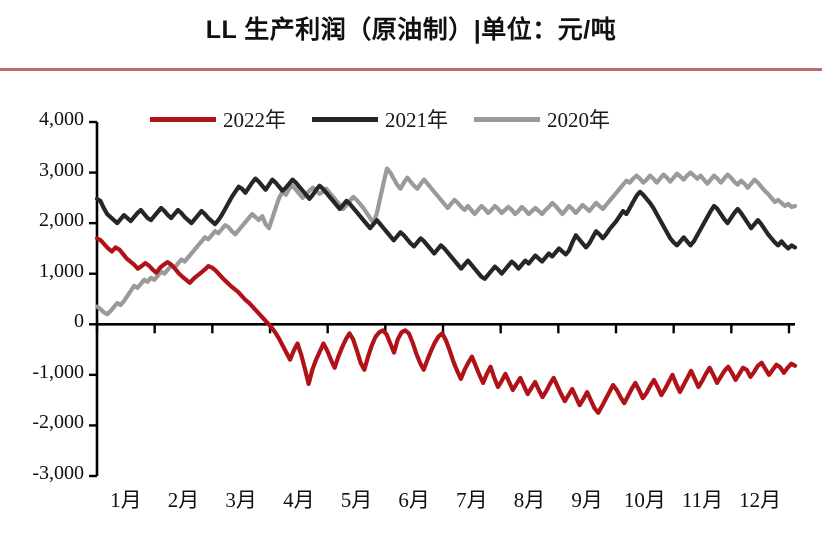 This screenshot has width=822, height=537. What do you see at coordinates (254, 120) in the screenshot?
I see `legend-label: 2022年` at bounding box center [254, 120].